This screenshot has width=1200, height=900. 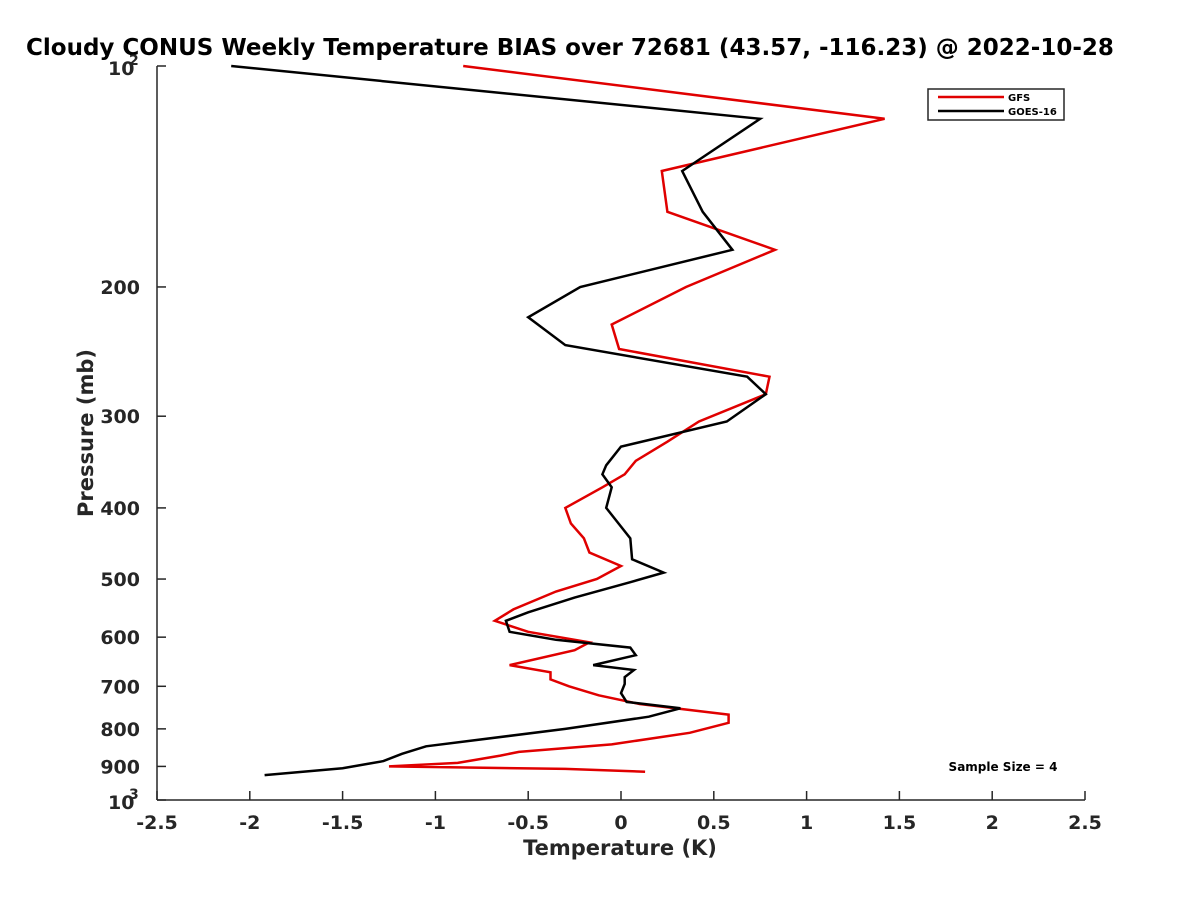 I want to click on y-tick-exponent: 2, so click(x=134, y=61).